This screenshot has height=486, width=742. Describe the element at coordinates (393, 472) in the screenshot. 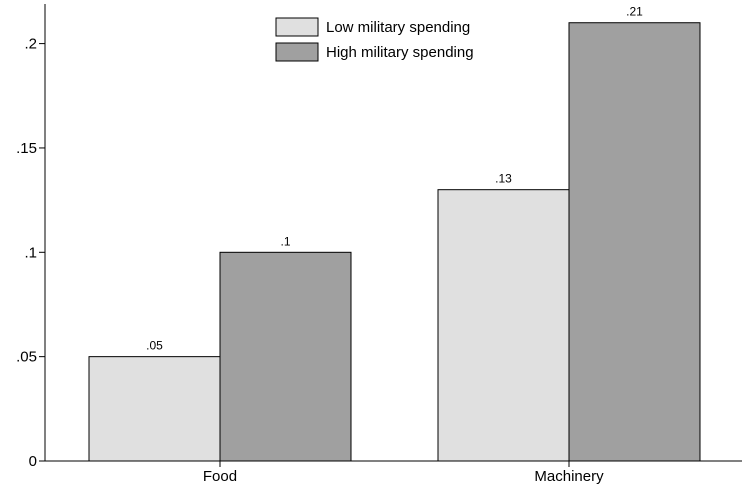

I see `x-axis: Food Machinery` at that location.